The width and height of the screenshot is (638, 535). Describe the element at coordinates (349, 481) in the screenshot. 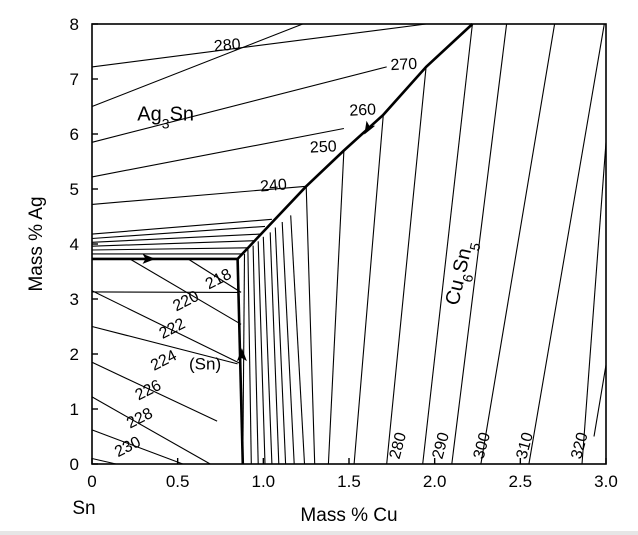

I see `x-tick-label: 1.5` at that location.